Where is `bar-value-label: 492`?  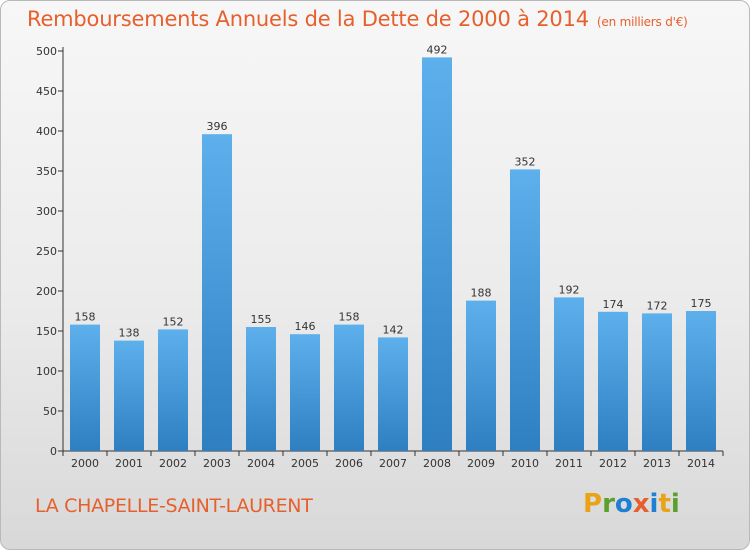 bar-value-label: 492 is located at coordinates (437, 49).